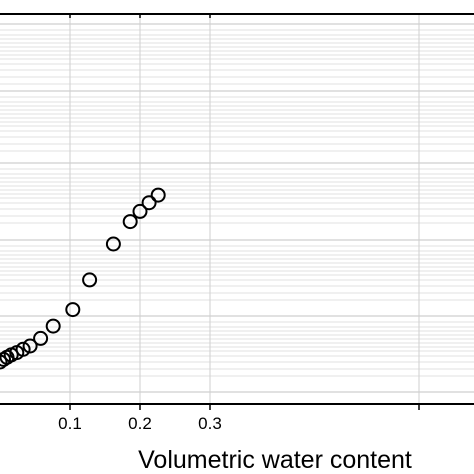 This screenshot has height=474, width=474. Describe the element at coordinates (70, 423) in the screenshot. I see `x-tick-label: 0.1` at that location.